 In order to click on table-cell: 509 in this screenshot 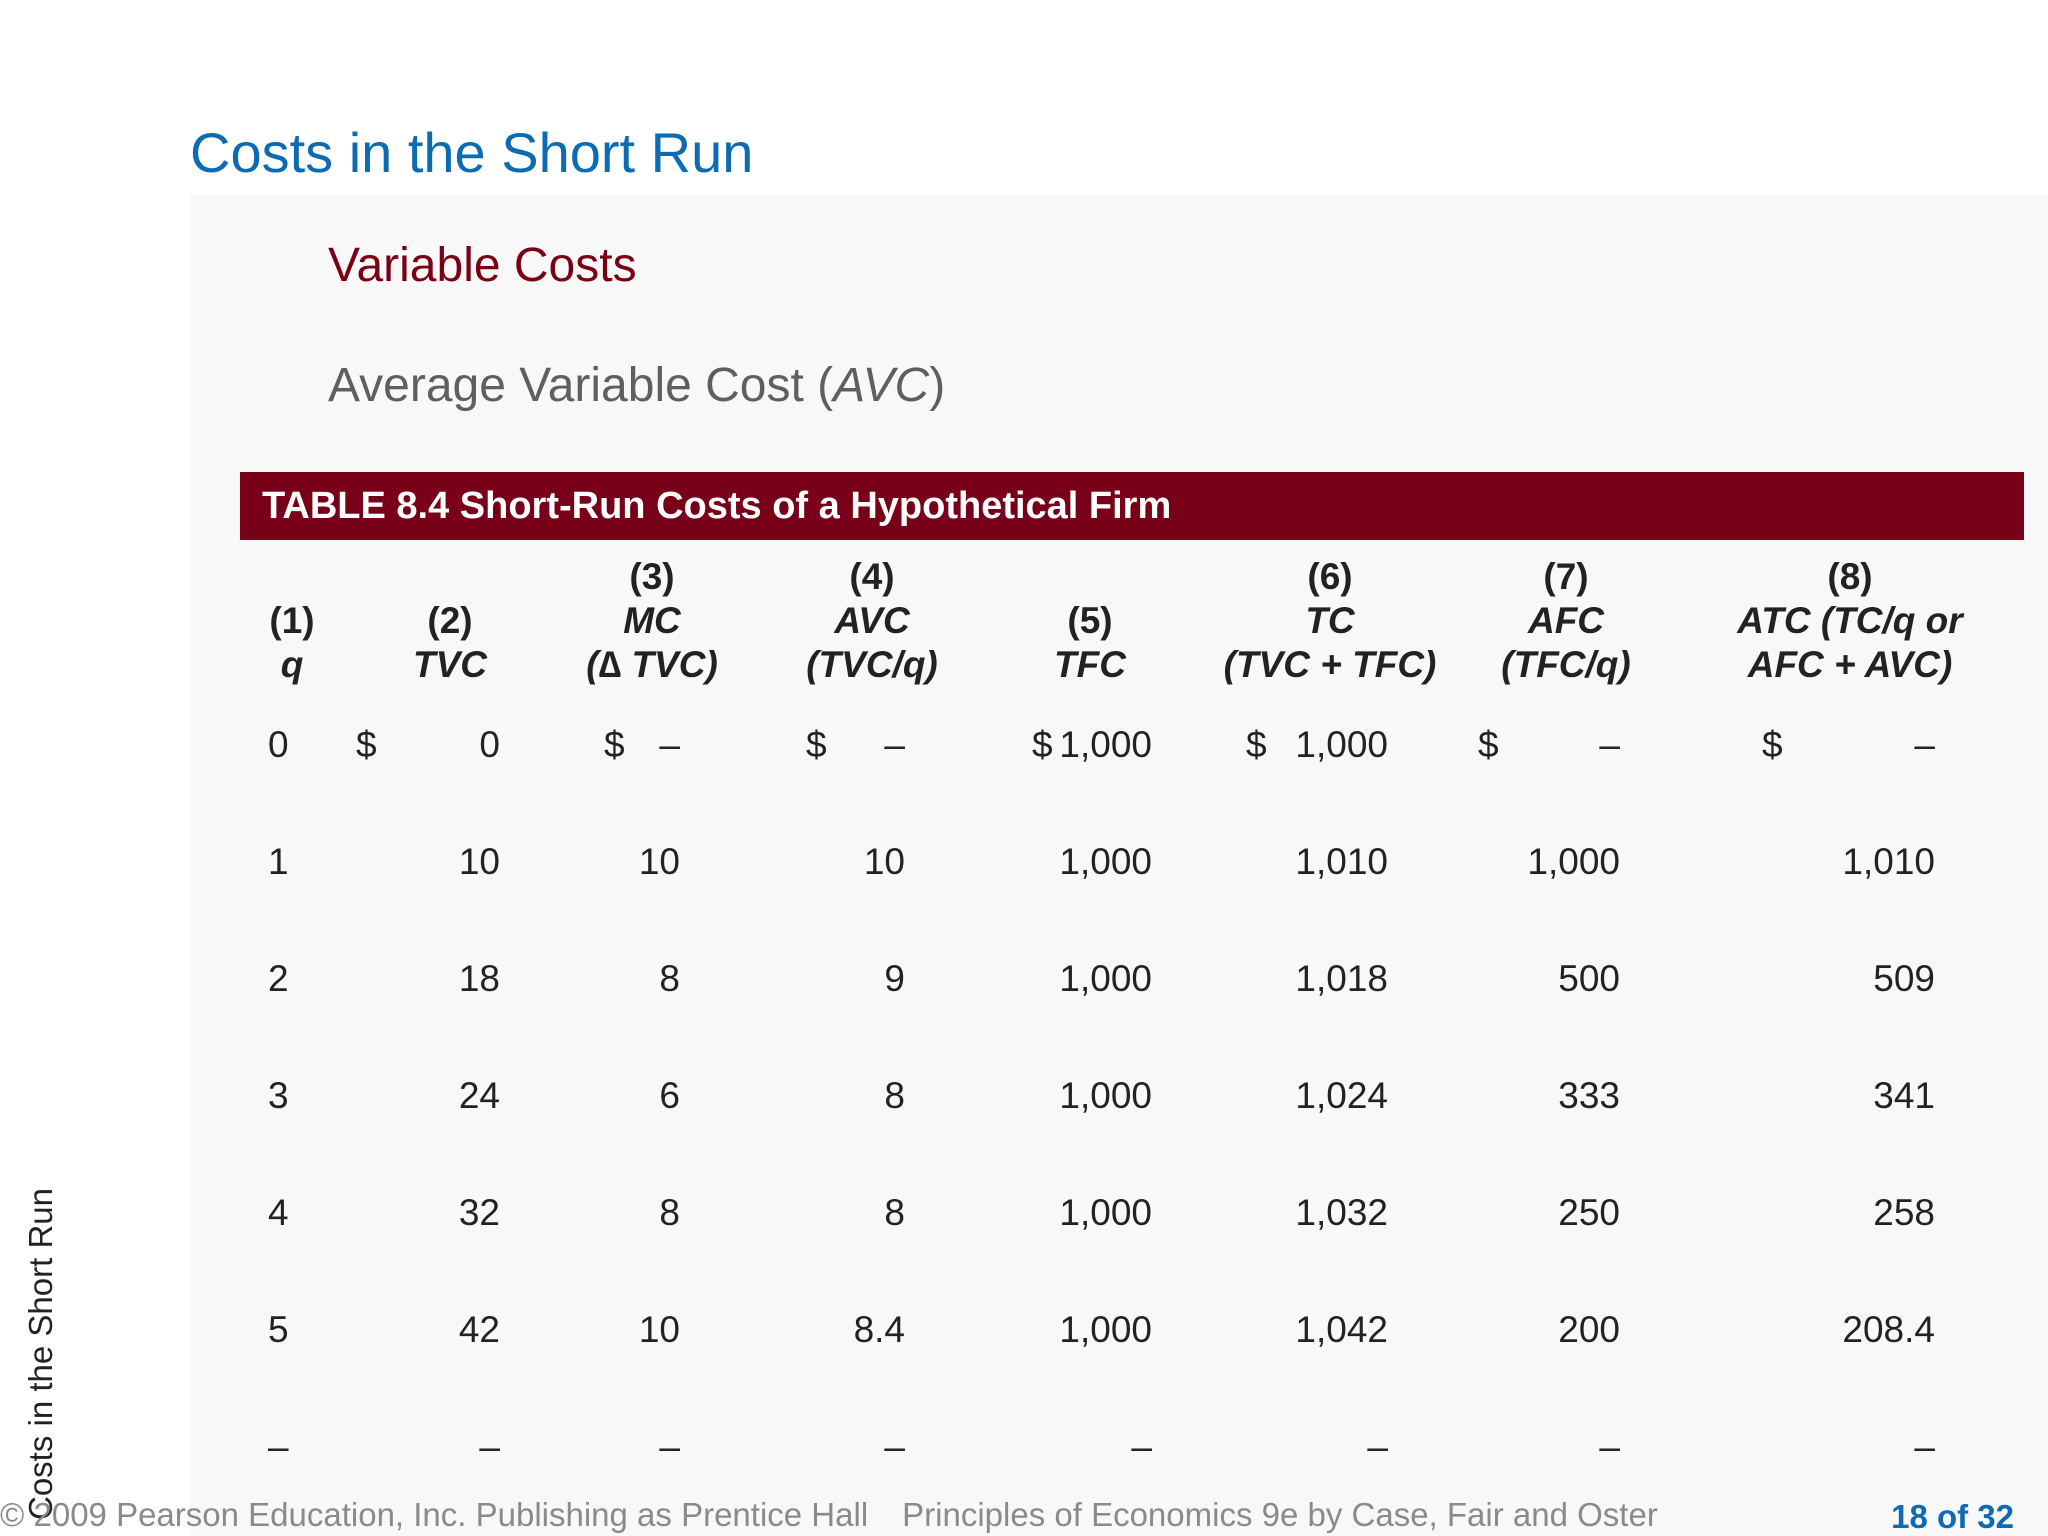, I will do `click(1904, 978)`.